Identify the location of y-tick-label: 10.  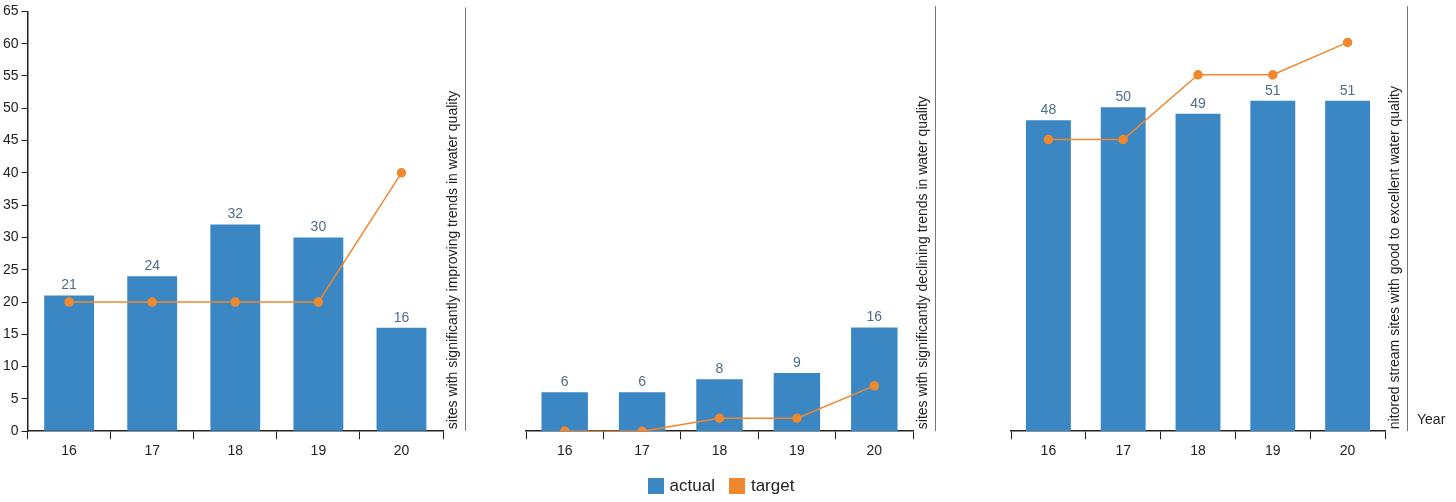
(10, 365).